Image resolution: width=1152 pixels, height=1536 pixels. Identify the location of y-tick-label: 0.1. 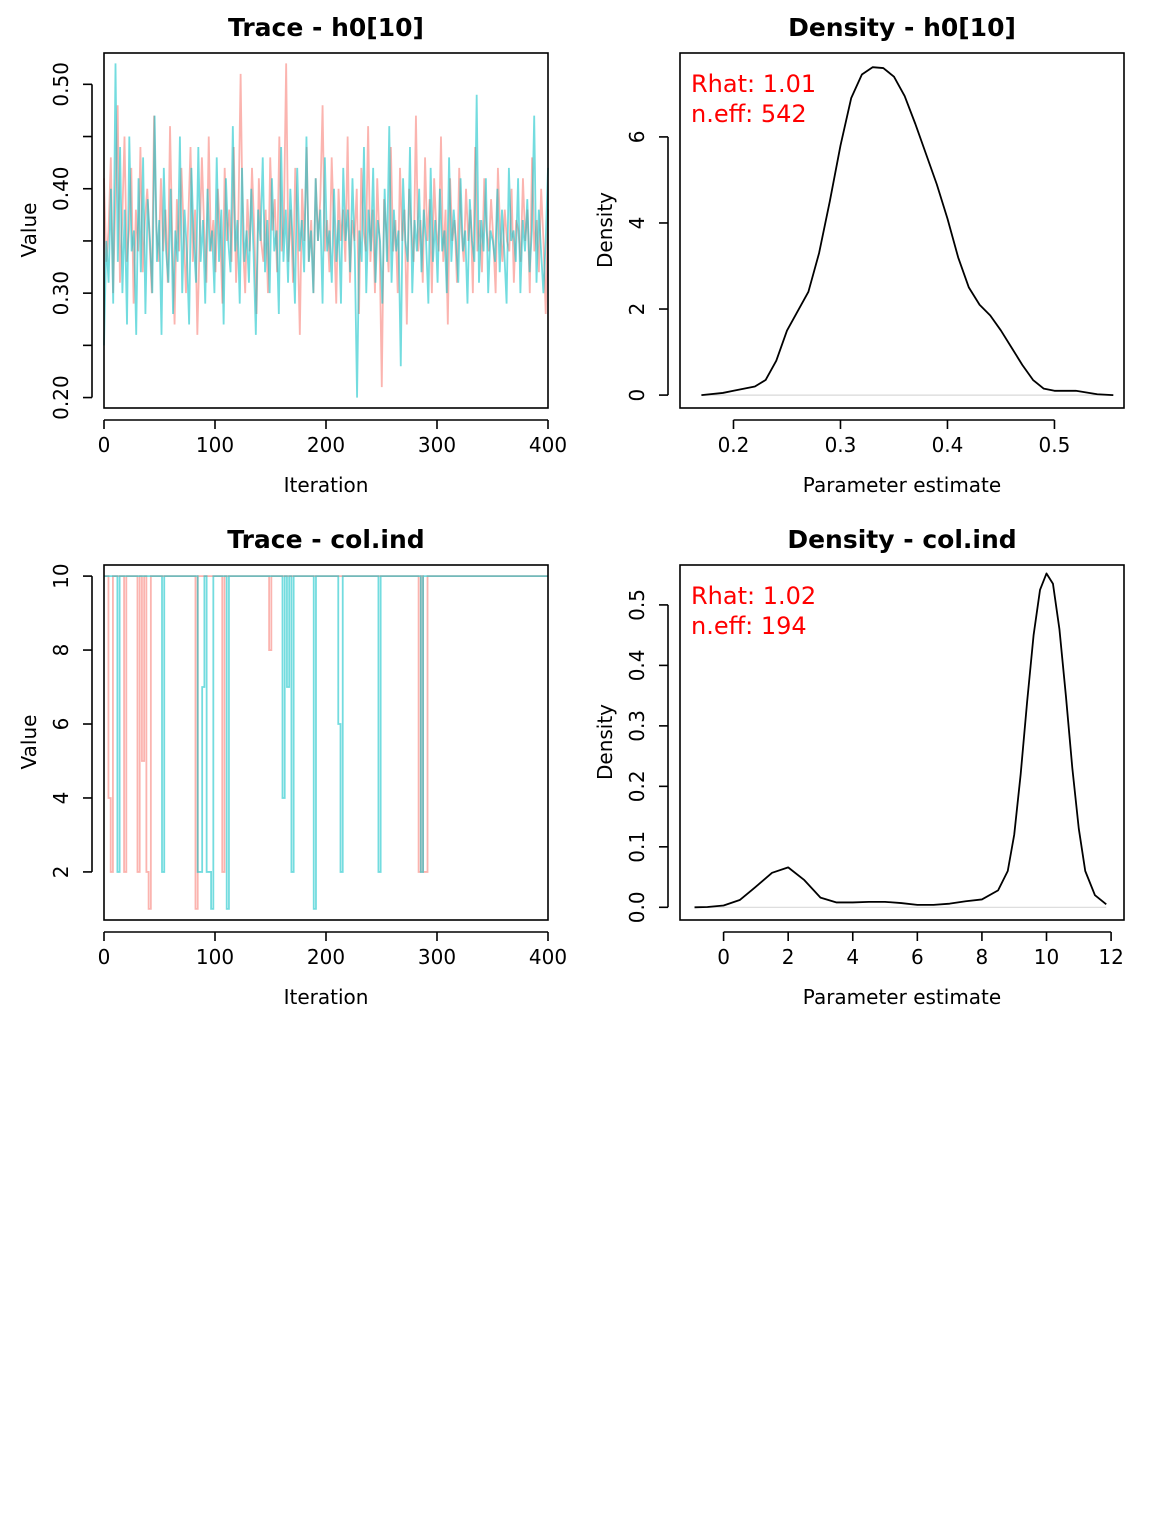
(637, 847).